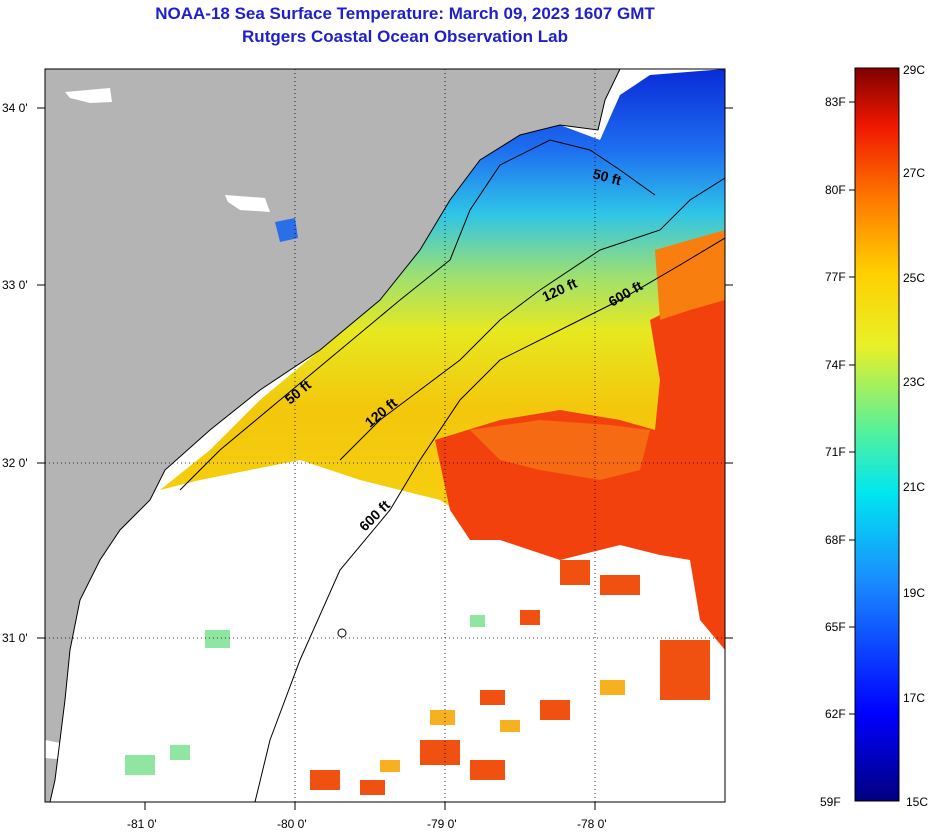 The image size is (936, 832). What do you see at coordinates (835, 714) in the screenshot?
I see `colorbar-f-62: 62F` at bounding box center [835, 714].